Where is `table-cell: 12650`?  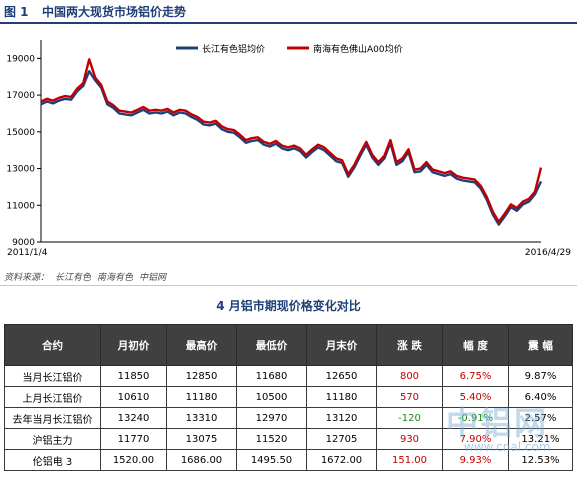 table-cell: 12650 is located at coordinates (341, 376).